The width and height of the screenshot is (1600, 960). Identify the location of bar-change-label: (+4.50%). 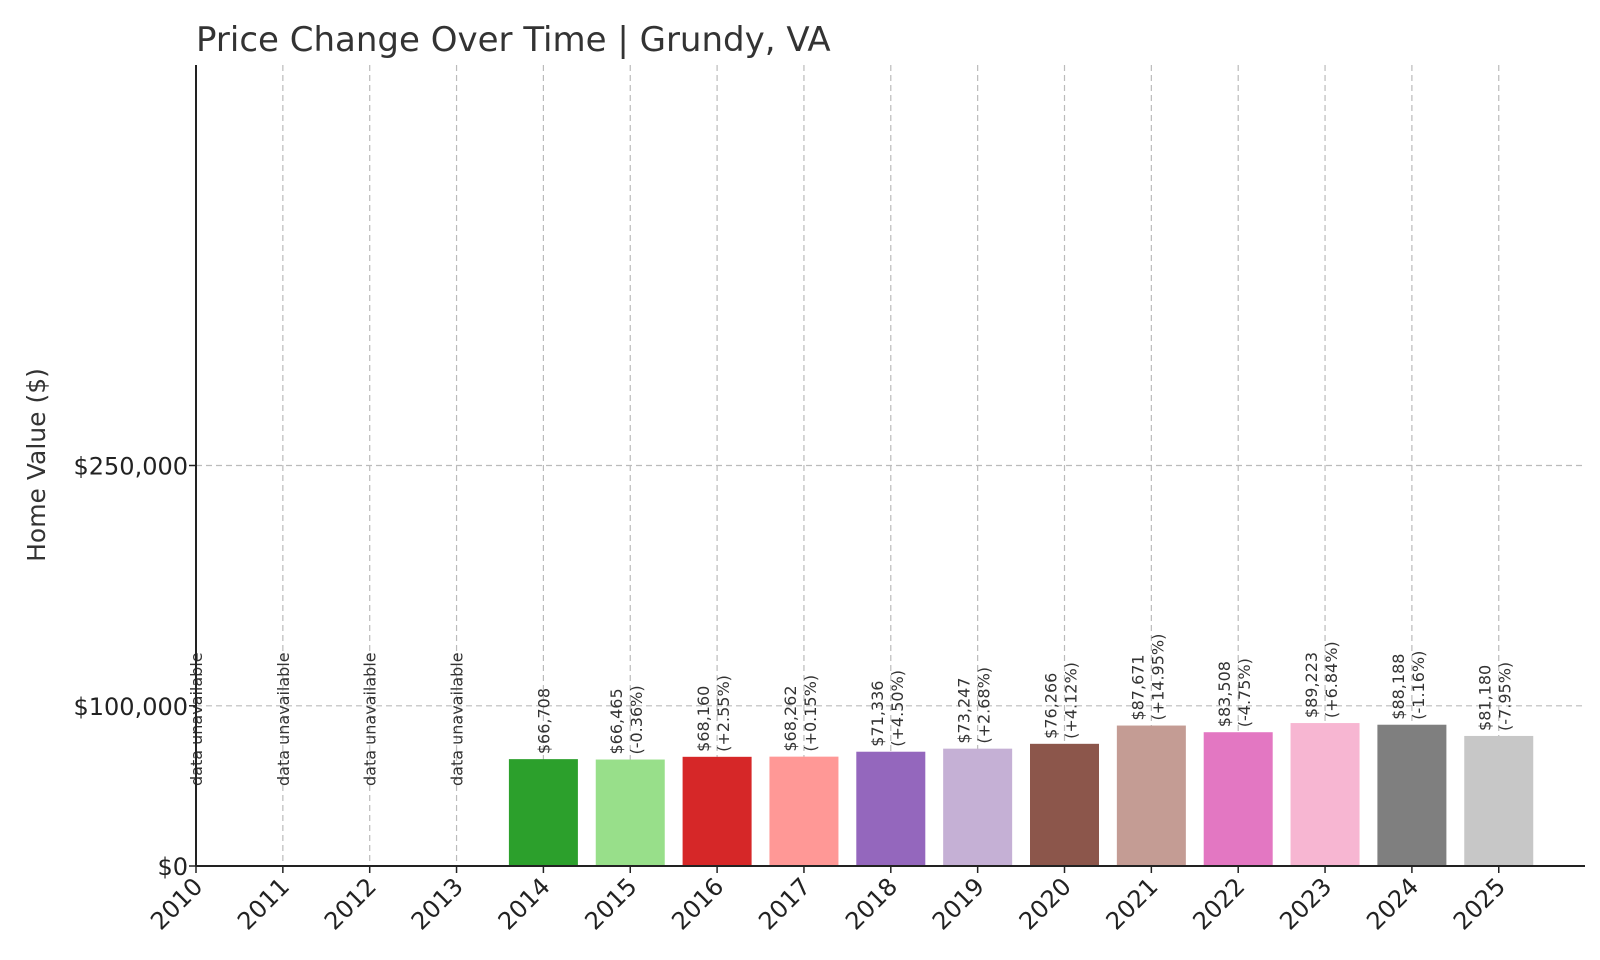
(897, 708).